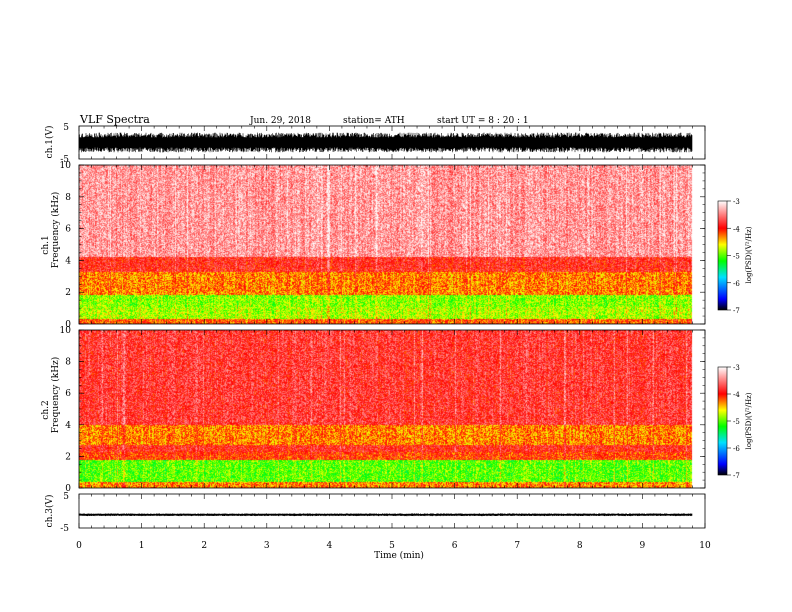  I want to click on date-label: Jun. 29, 2018, so click(280, 121).